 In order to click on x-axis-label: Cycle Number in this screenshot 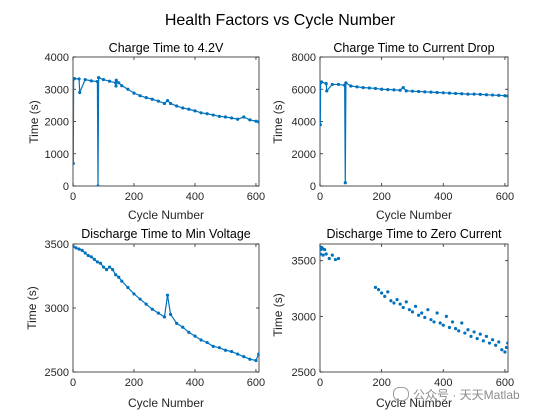, I will do `click(414, 215)`.